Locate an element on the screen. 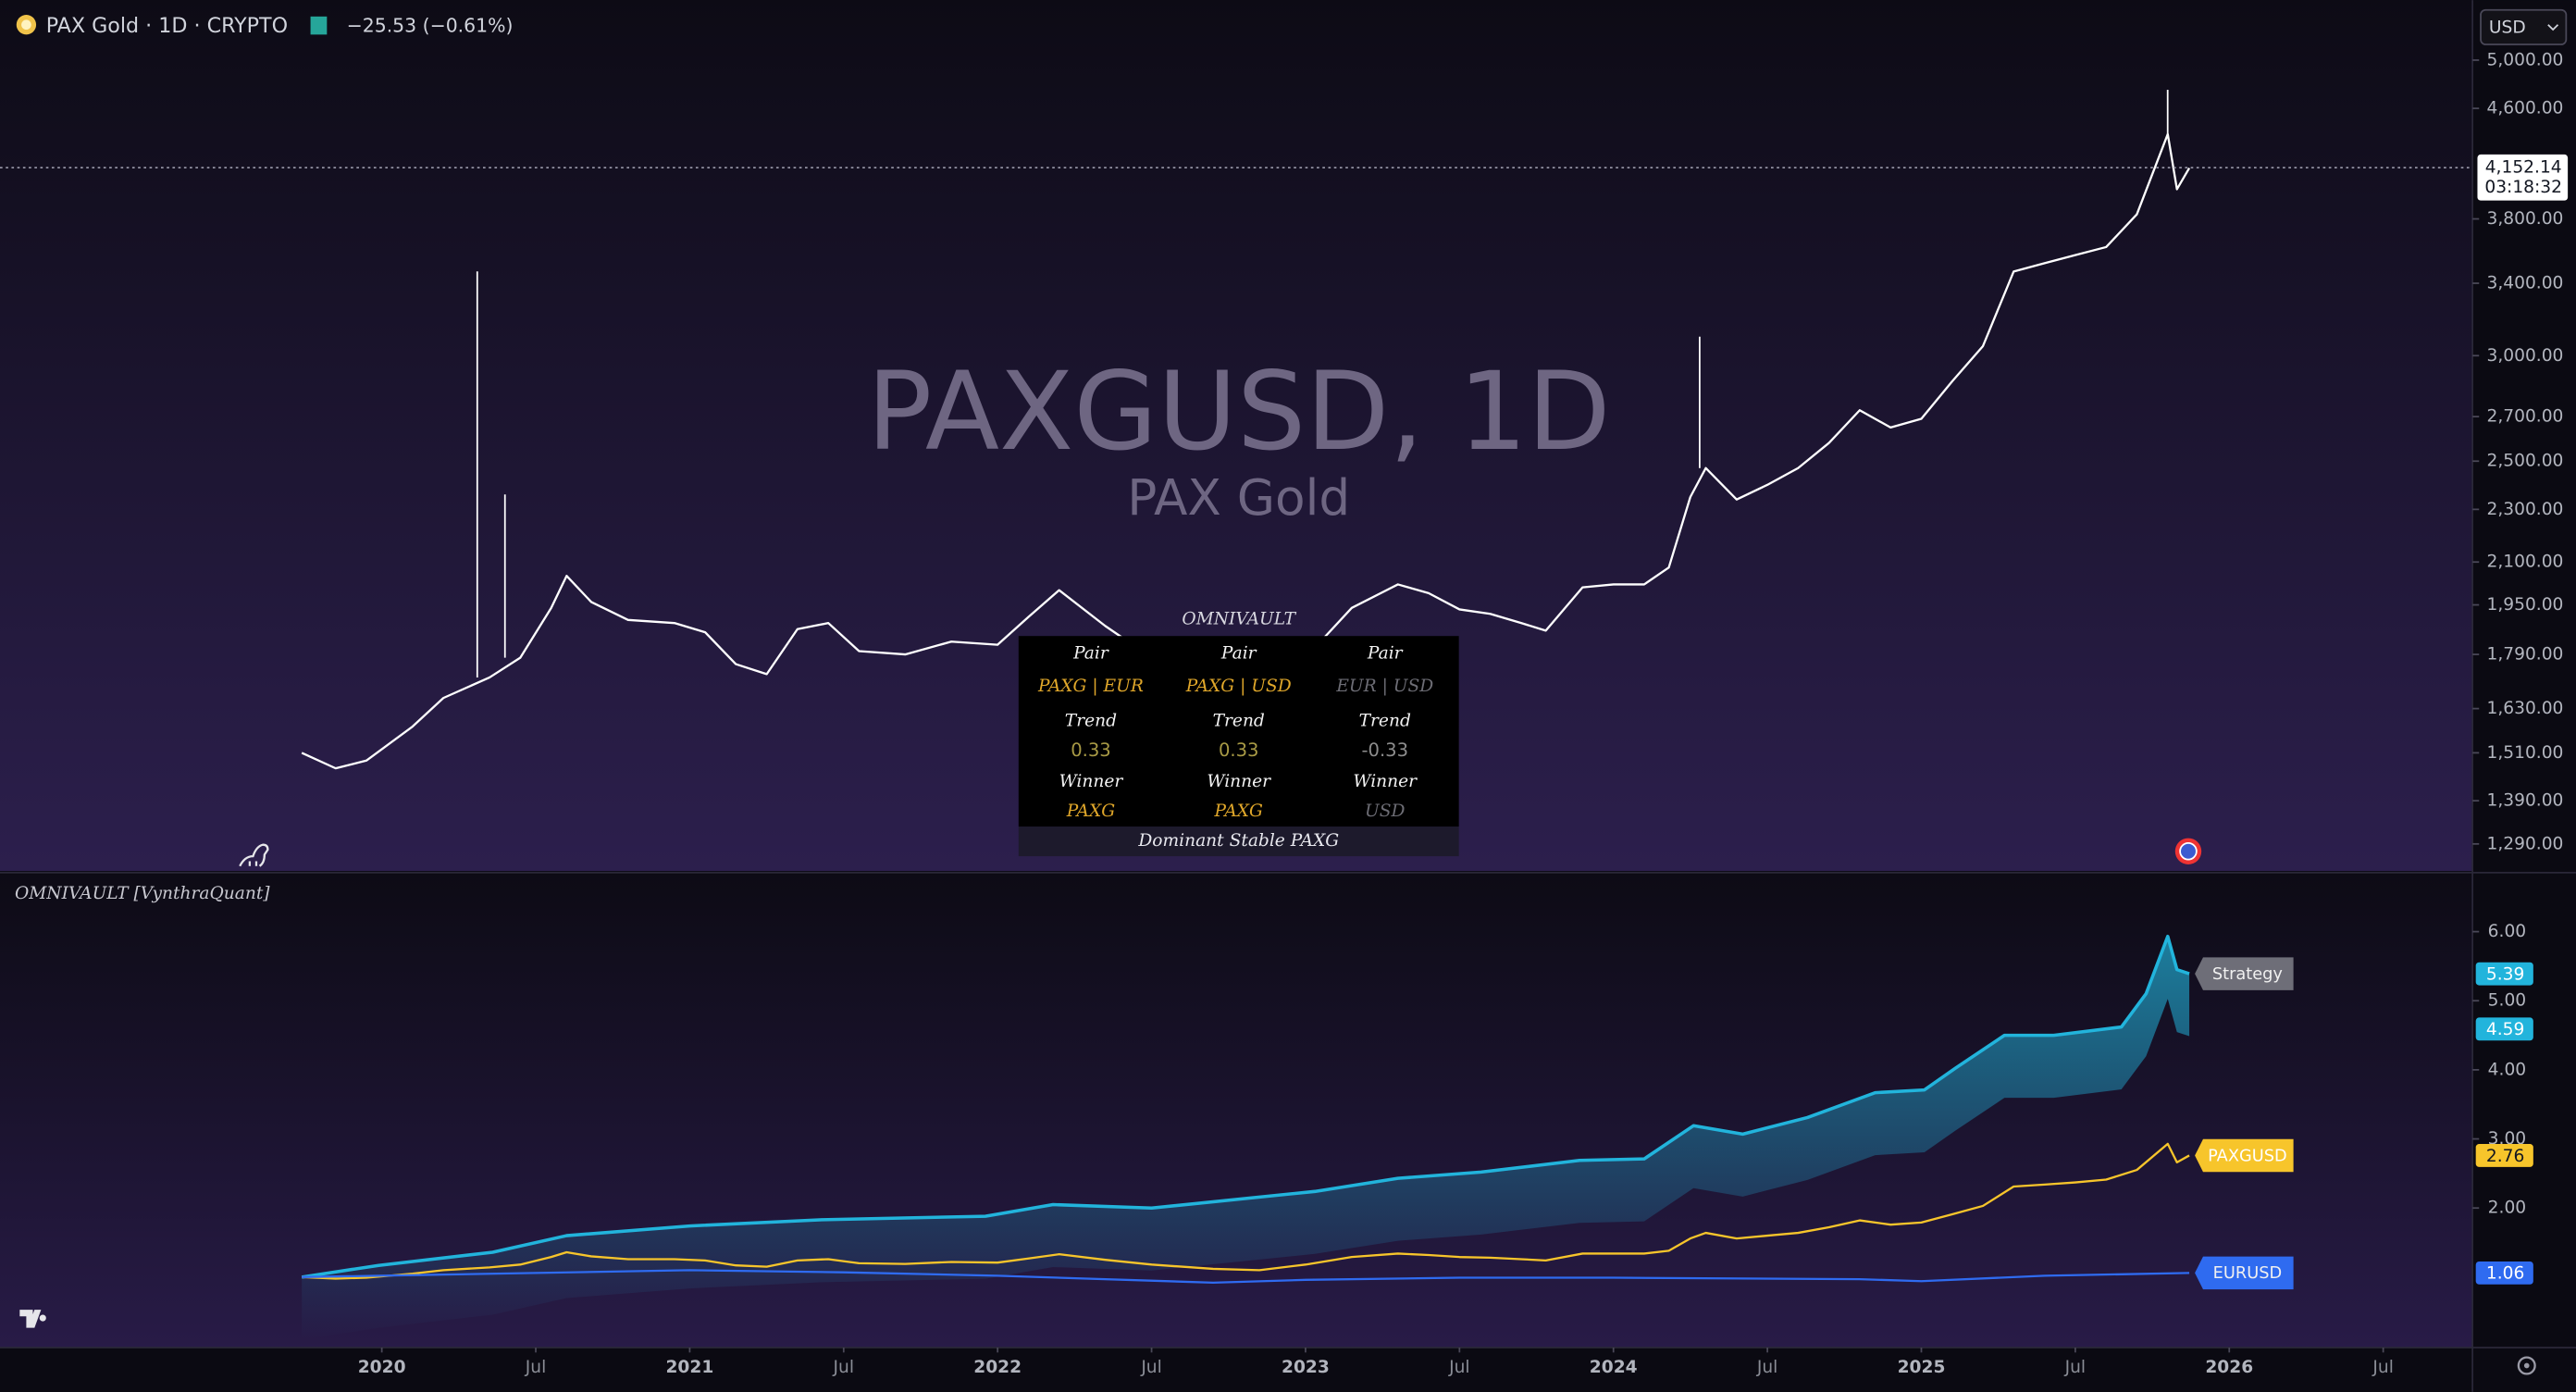  x-tick-label: 2022 is located at coordinates (997, 1367).